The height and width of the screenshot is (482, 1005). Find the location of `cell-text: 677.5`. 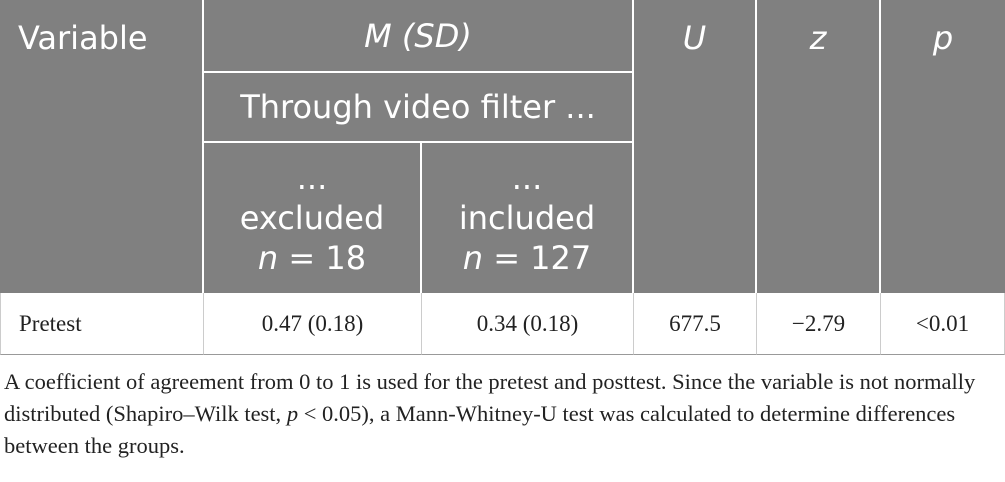

cell-text: 677.5 is located at coordinates (695, 323).